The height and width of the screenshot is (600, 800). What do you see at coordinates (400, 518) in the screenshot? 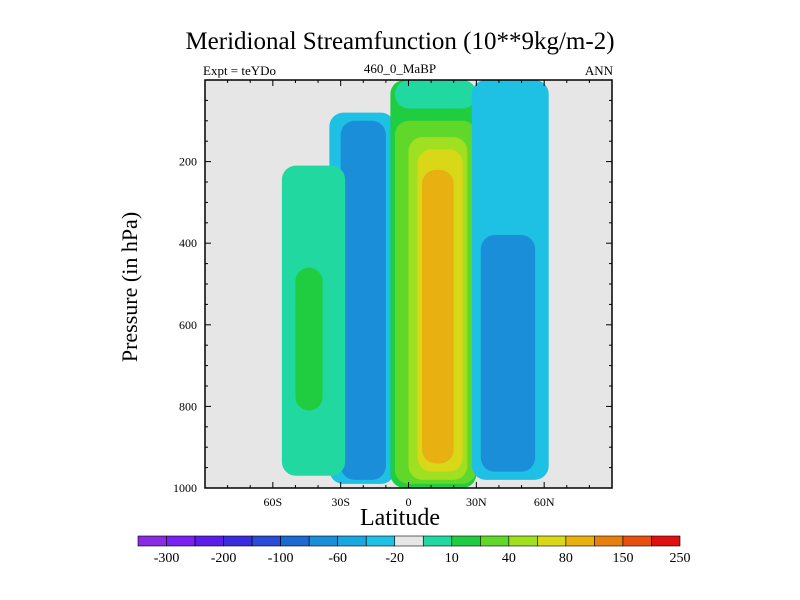
I see `x-axis-label: Latitude` at bounding box center [400, 518].